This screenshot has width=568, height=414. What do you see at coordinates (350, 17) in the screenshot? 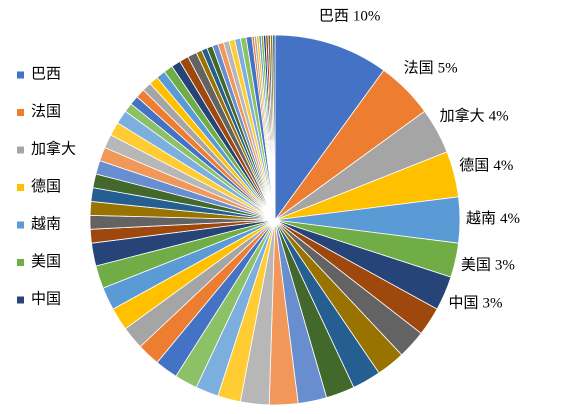
I see `data-label: 巴西 10%` at bounding box center [350, 17].